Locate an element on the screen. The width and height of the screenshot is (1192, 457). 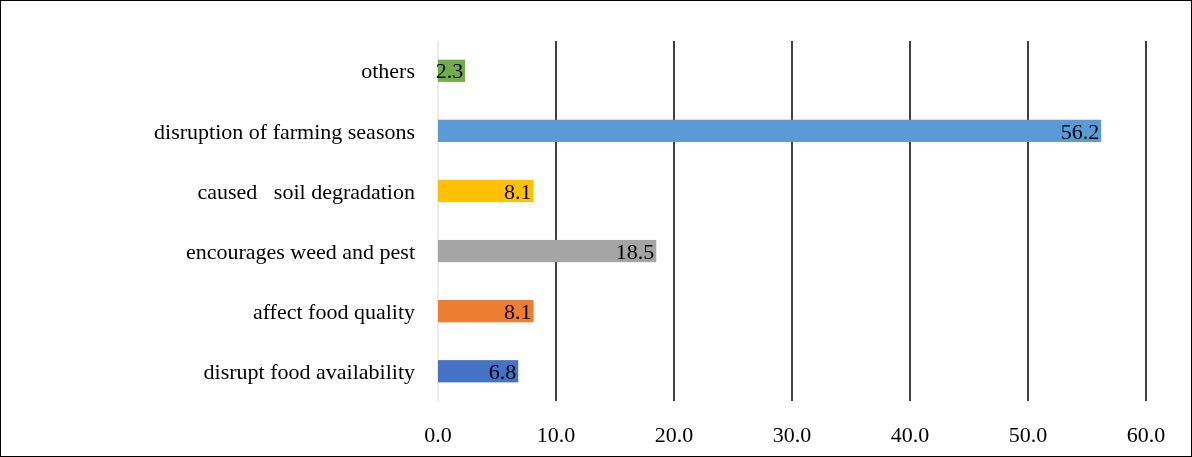
x-tick-label: 20.0 is located at coordinates (674, 434).